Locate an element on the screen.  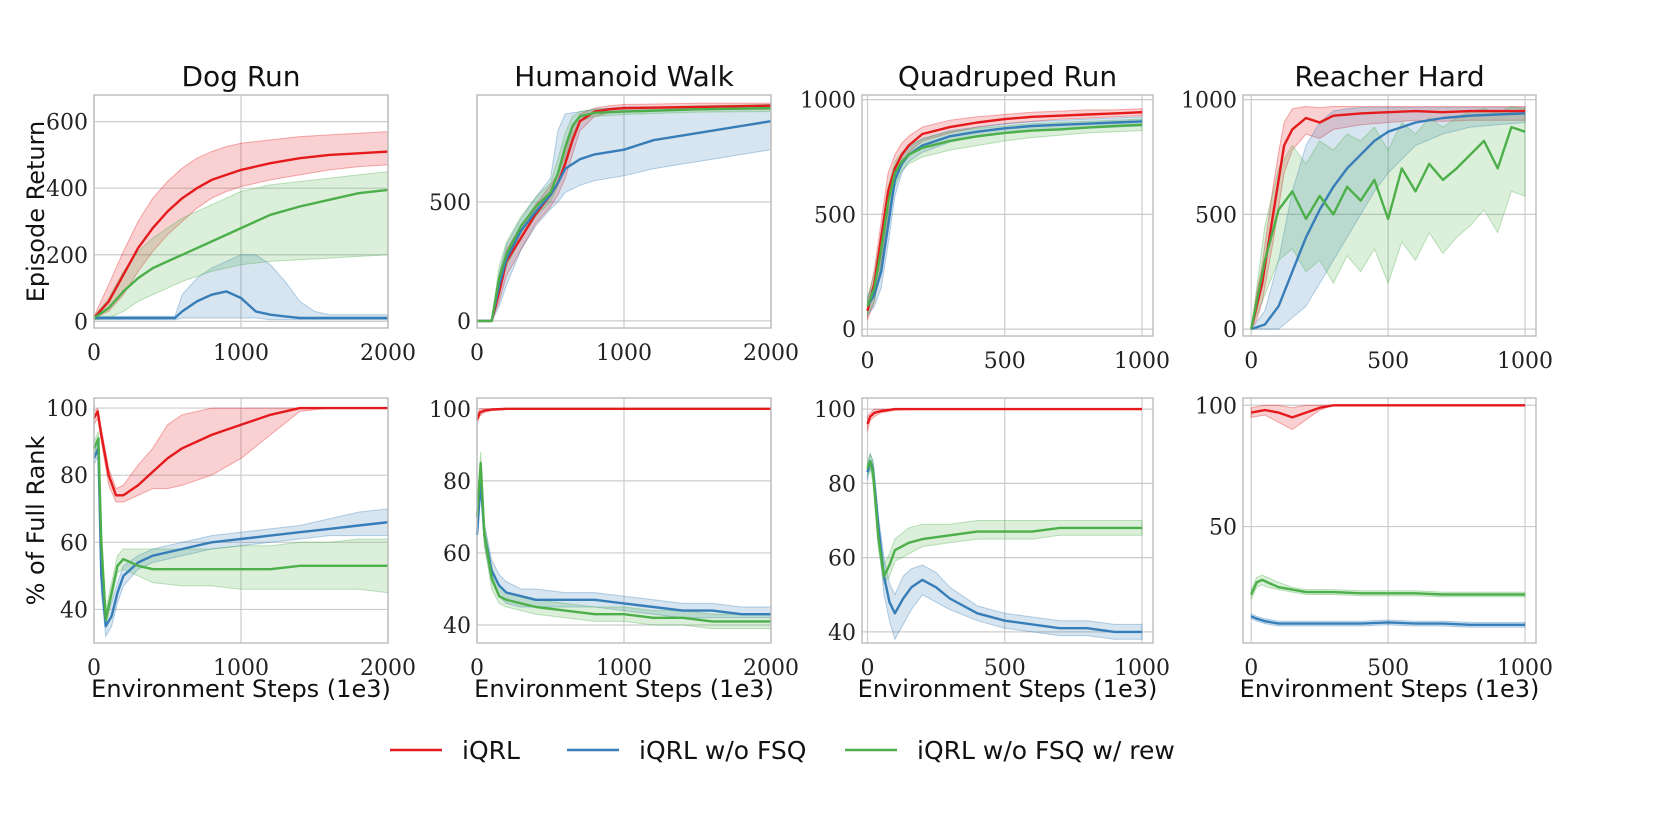
panel-2: 0 500 1000 0 500 1000 Quadruped Run is located at coordinates (985, 217).